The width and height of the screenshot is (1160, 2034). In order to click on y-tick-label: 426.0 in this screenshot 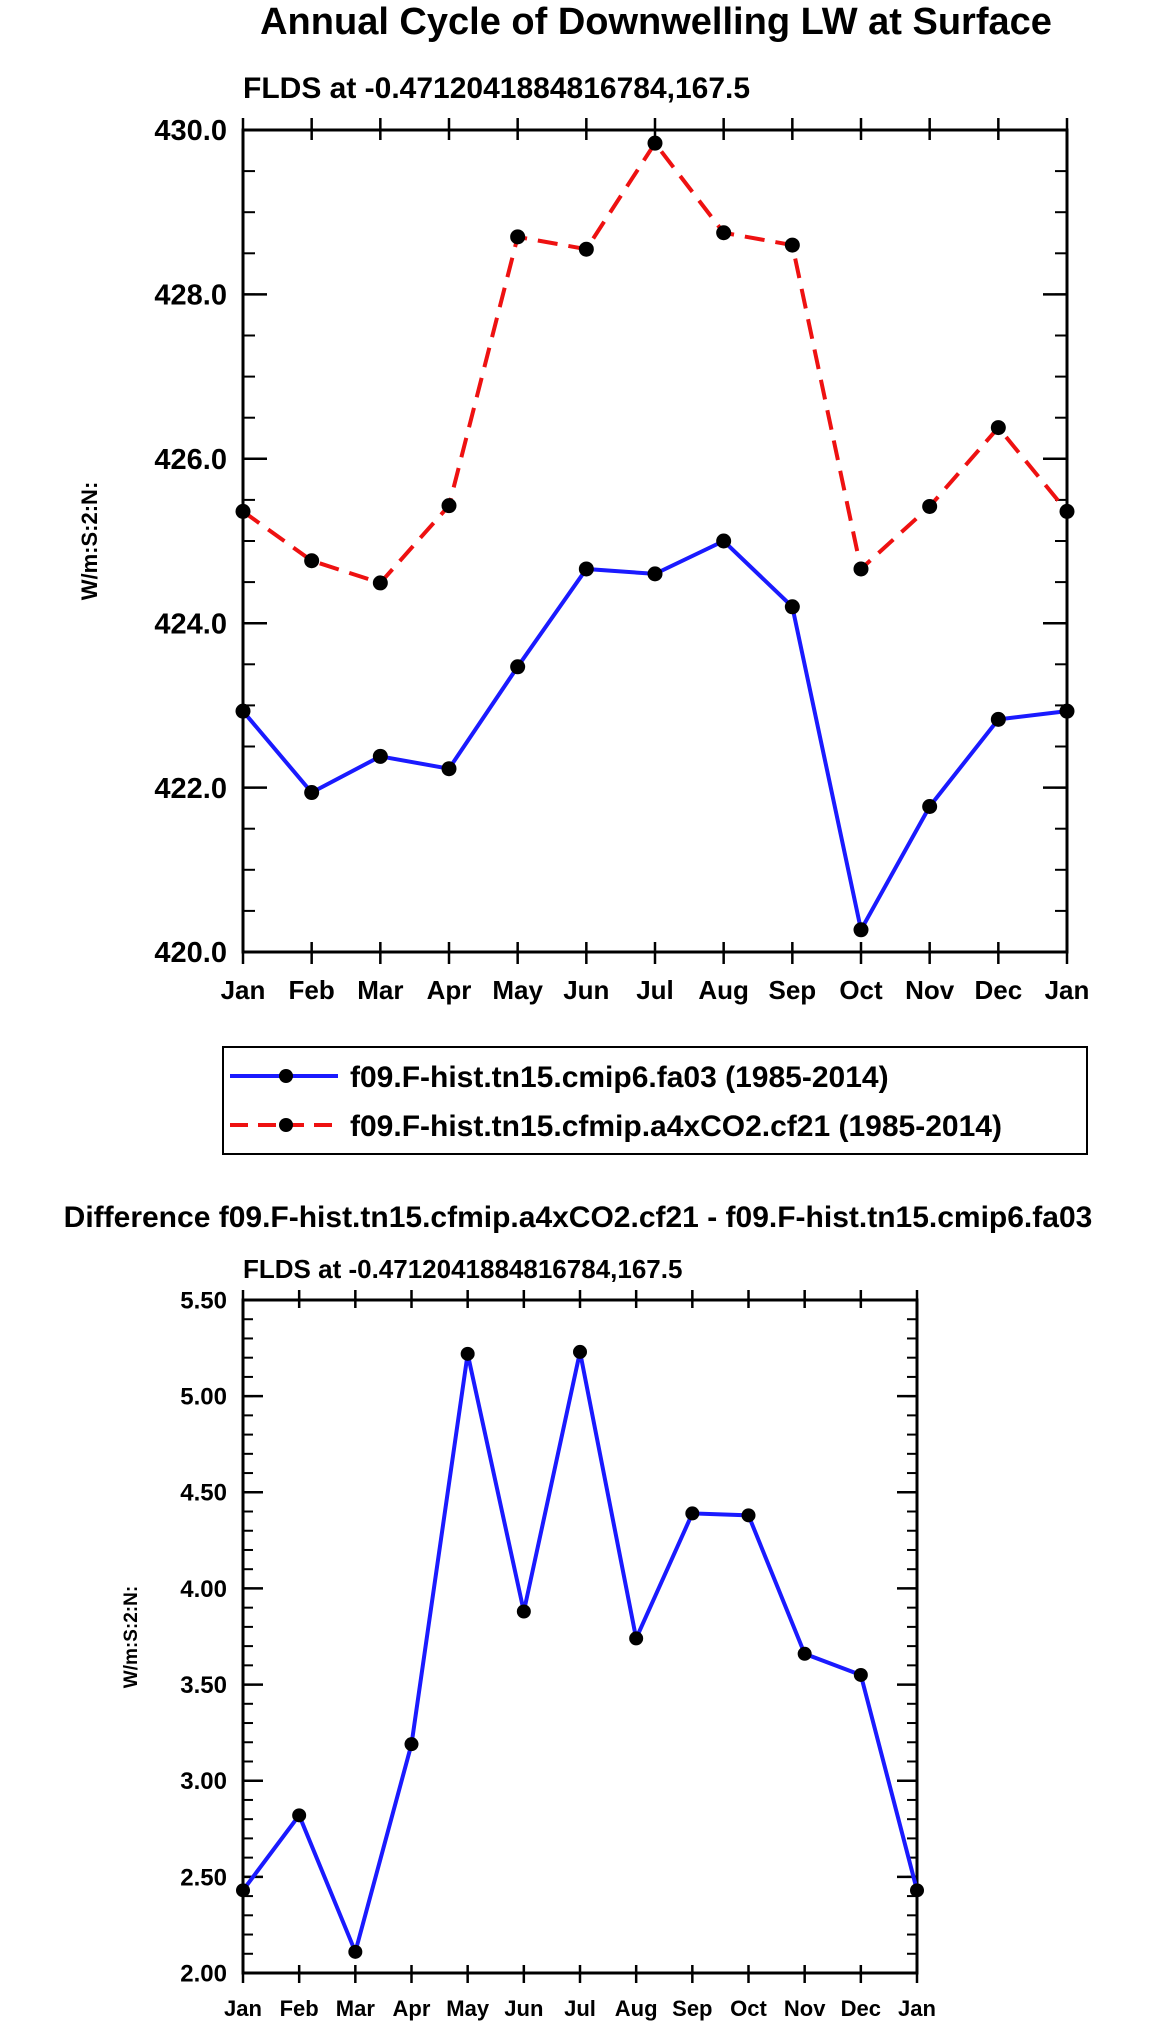, I will do `click(190, 460)`.